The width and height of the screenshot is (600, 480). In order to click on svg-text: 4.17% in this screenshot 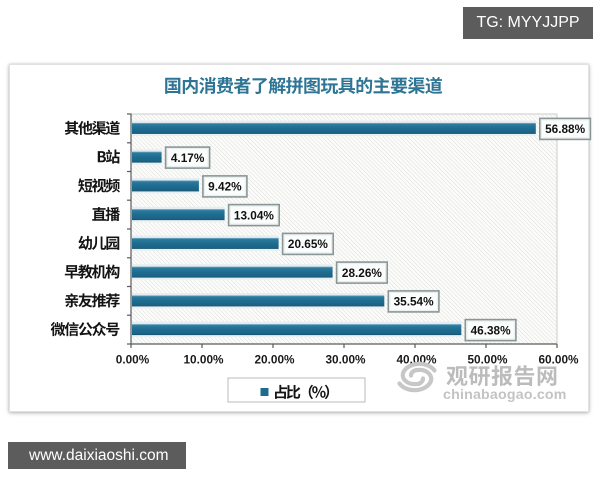, I will do `click(188, 158)`.